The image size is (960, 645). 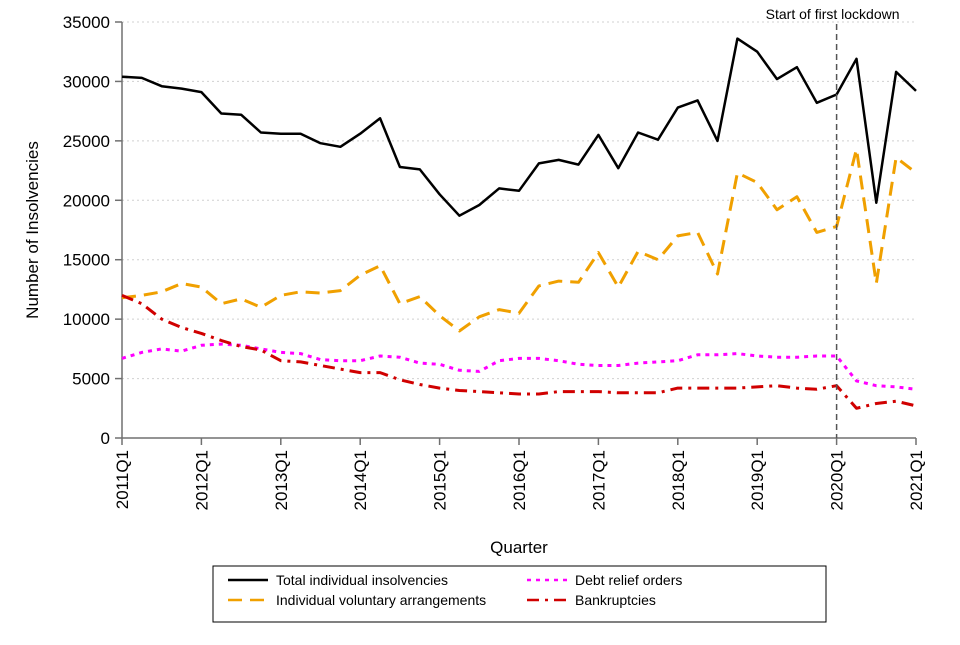 What do you see at coordinates (281, 480) in the screenshot?
I see `x-tick-label: 2013Q1` at bounding box center [281, 480].